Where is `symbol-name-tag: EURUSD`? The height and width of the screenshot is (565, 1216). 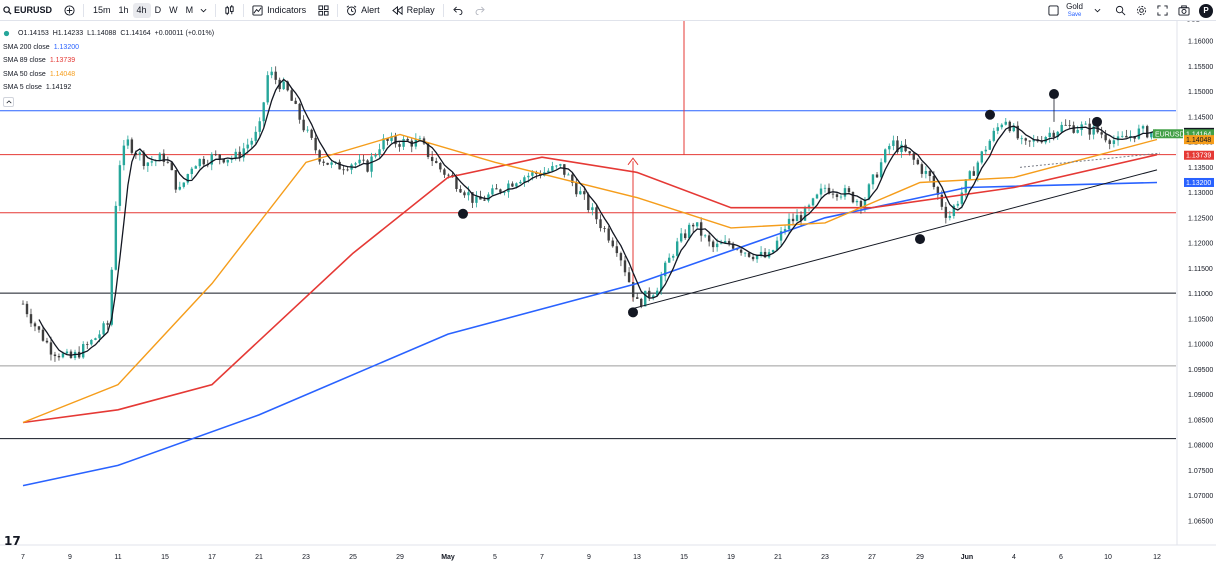 symbol-name-tag: EURUSD is located at coordinates (1169, 134).